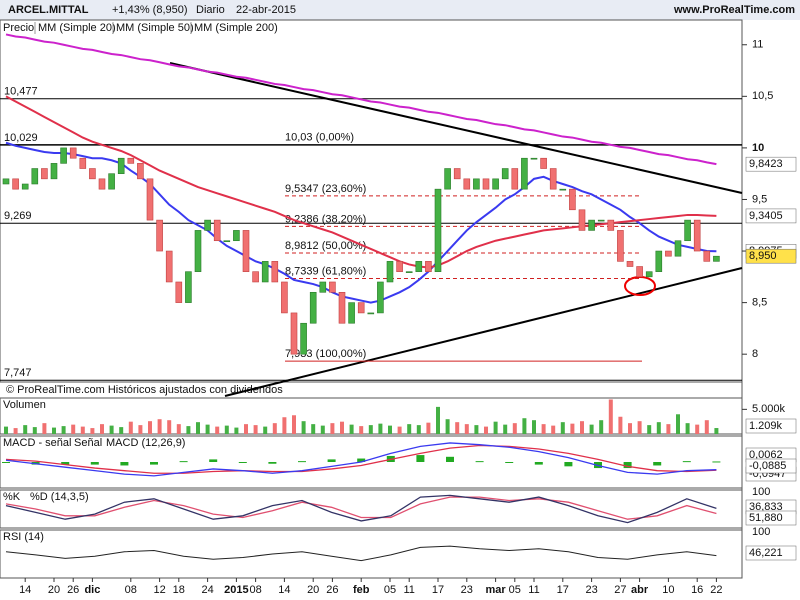 Image resolution: width=800 pixels, height=600 pixels. I want to click on level-label: 7,747, so click(18, 373).